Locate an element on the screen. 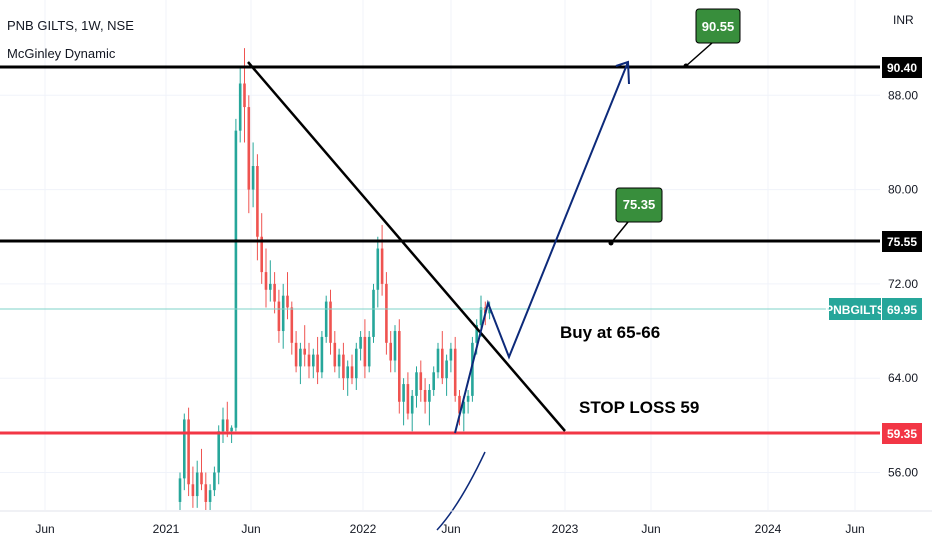  ticker-tag-label: PNBGILTS is located at coordinates (855, 310).